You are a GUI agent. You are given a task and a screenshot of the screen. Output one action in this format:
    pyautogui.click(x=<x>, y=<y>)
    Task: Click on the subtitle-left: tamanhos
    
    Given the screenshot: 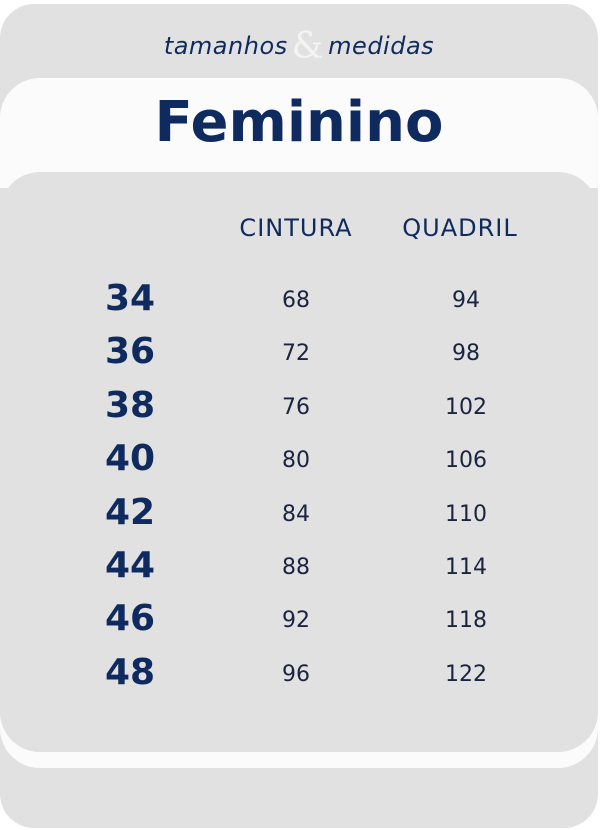 What is the action you would take?
    pyautogui.click(x=225, y=46)
    